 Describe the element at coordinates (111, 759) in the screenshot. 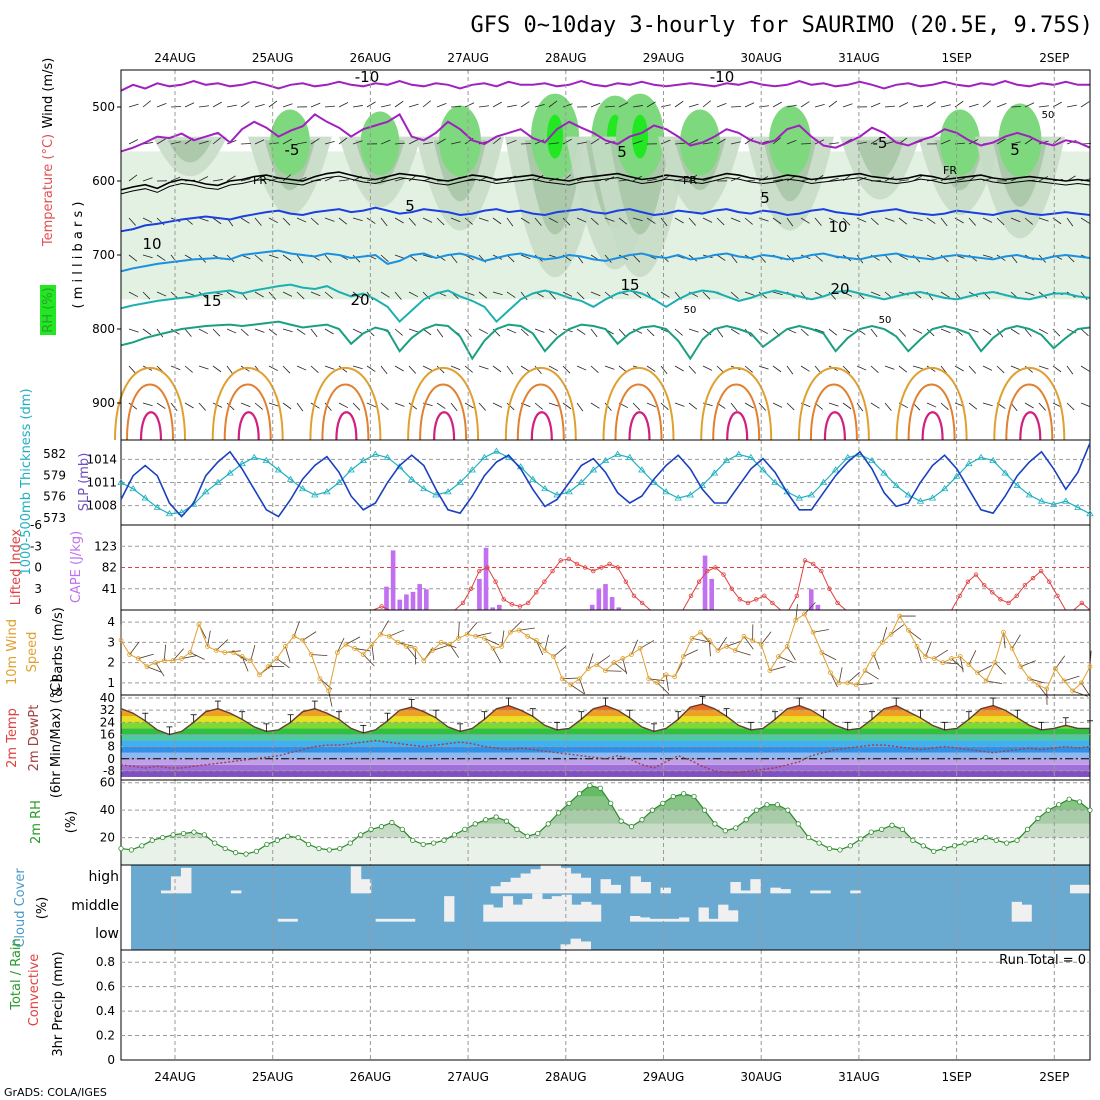

I see `temperature-tick-label: 0` at that location.